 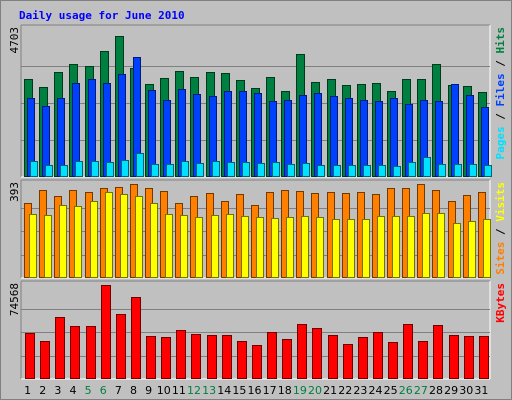 I want to click on x-tick-label: 29, so click(x=451, y=390).